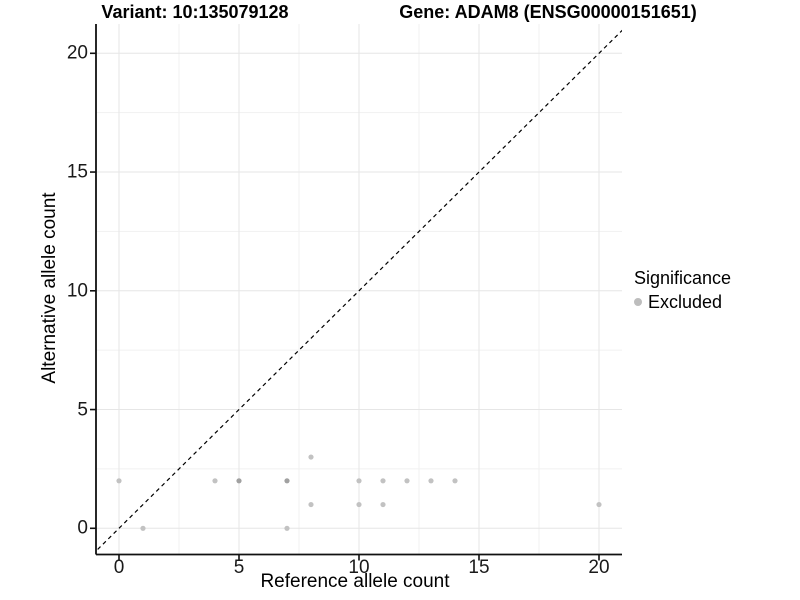 The width and height of the screenshot is (800, 600). I want to click on y-axis-title: Alternative allele count, so click(49, 288).